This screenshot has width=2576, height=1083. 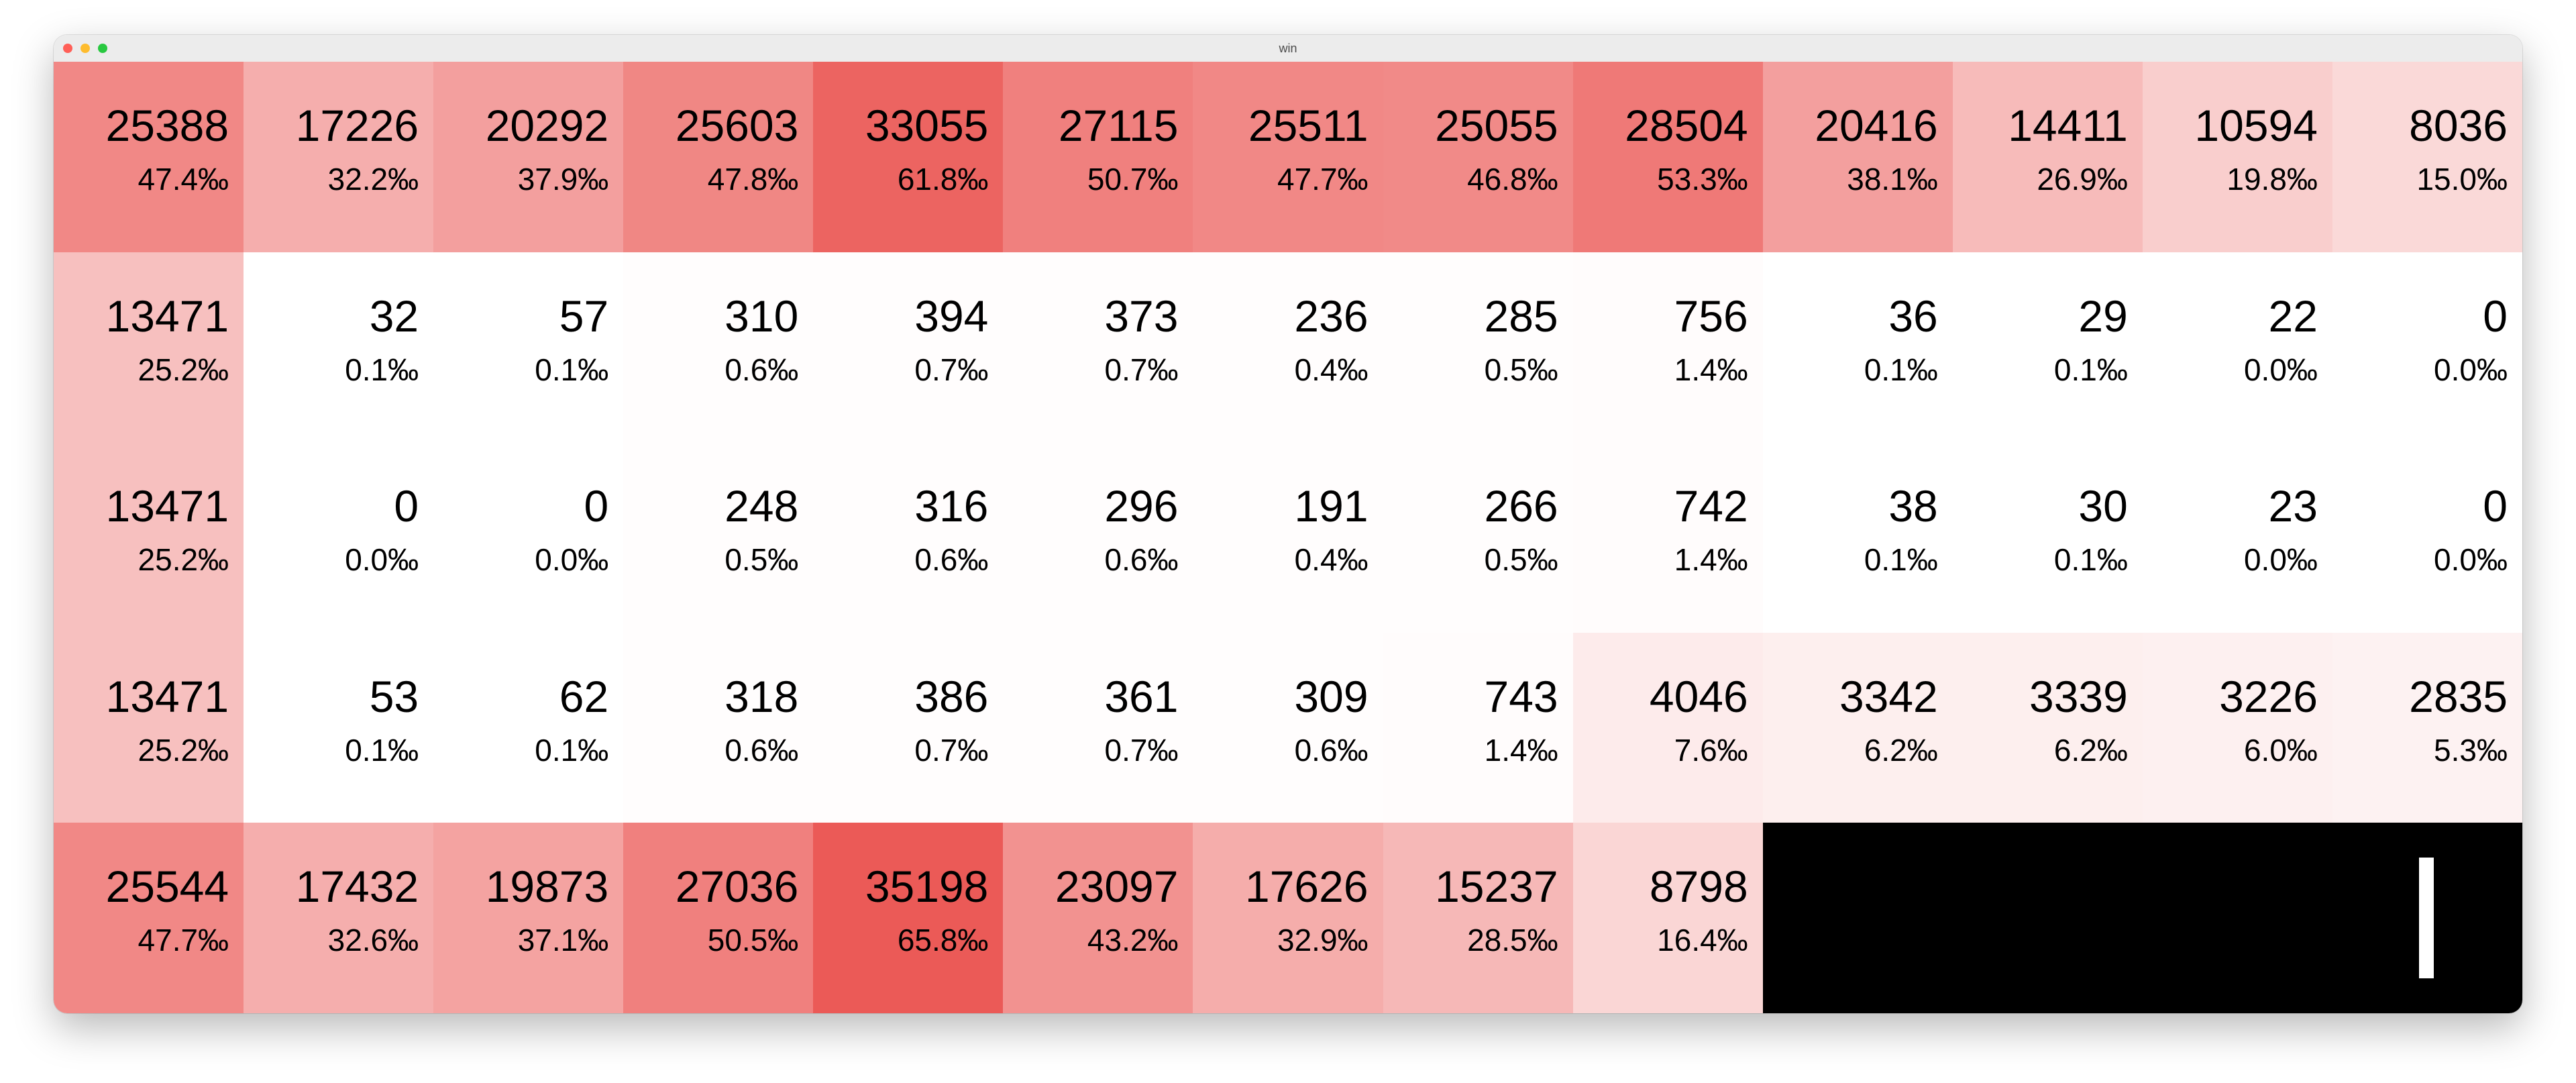 What do you see at coordinates (563, 940) in the screenshot?
I see `cell-percent: 37.1‰` at bounding box center [563, 940].